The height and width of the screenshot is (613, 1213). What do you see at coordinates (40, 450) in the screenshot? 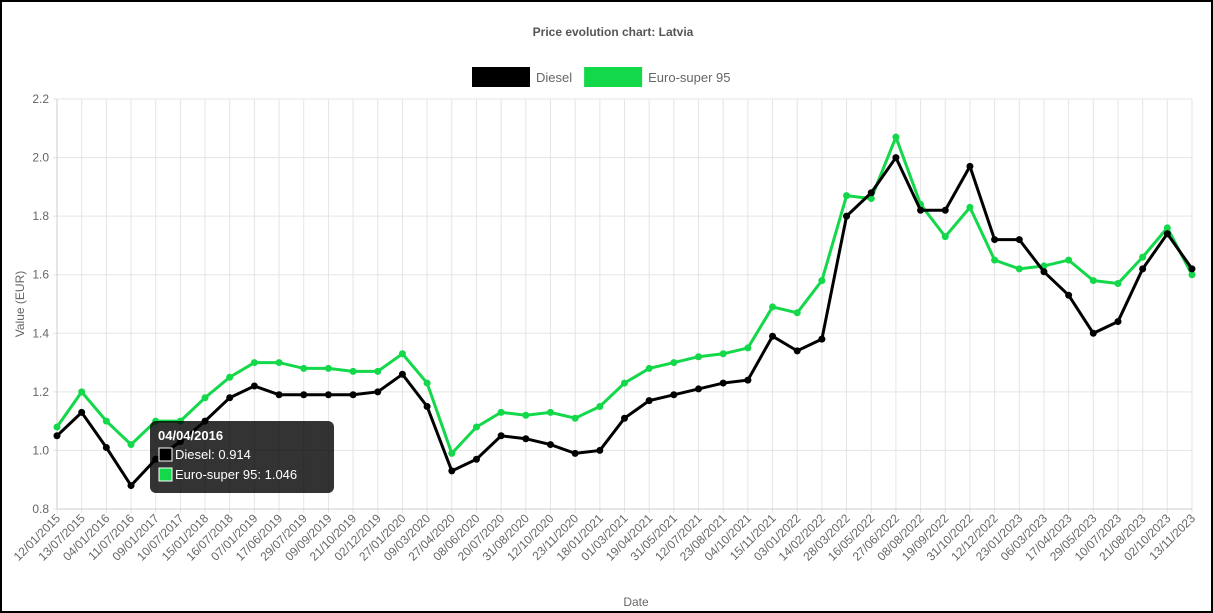
I see `y-tick-label: 1.0` at bounding box center [40, 450].